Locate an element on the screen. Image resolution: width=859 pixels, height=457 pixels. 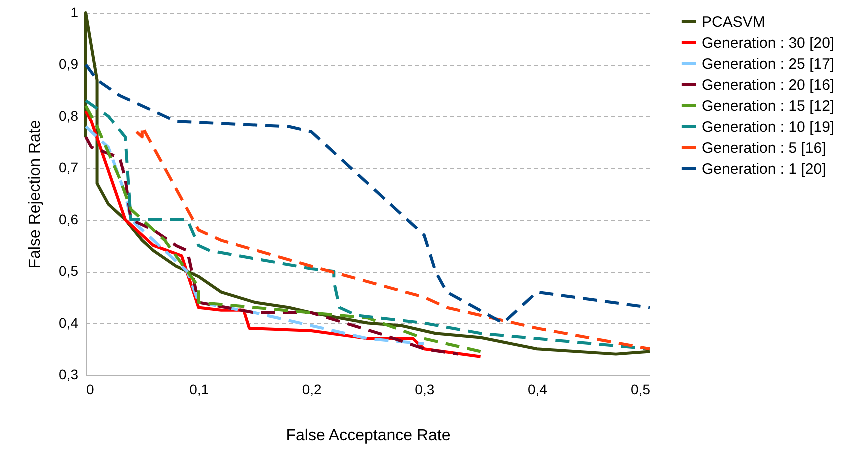
x-tick-label: 0,3 is located at coordinates (425, 390).